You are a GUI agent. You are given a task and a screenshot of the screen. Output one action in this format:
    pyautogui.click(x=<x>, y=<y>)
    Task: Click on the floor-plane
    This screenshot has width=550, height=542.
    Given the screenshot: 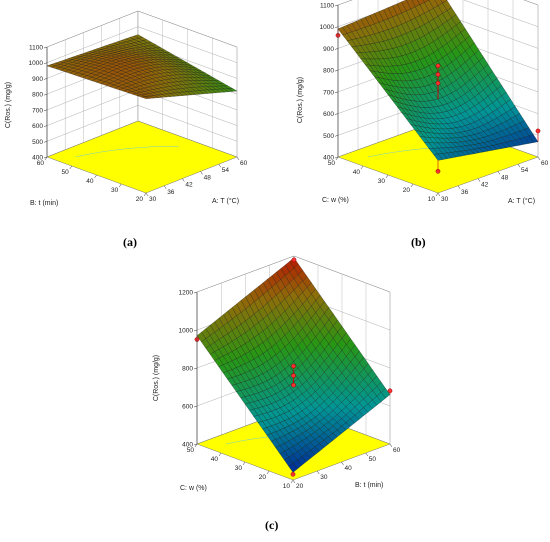 What is the action you would take?
    pyautogui.click(x=142, y=157)
    